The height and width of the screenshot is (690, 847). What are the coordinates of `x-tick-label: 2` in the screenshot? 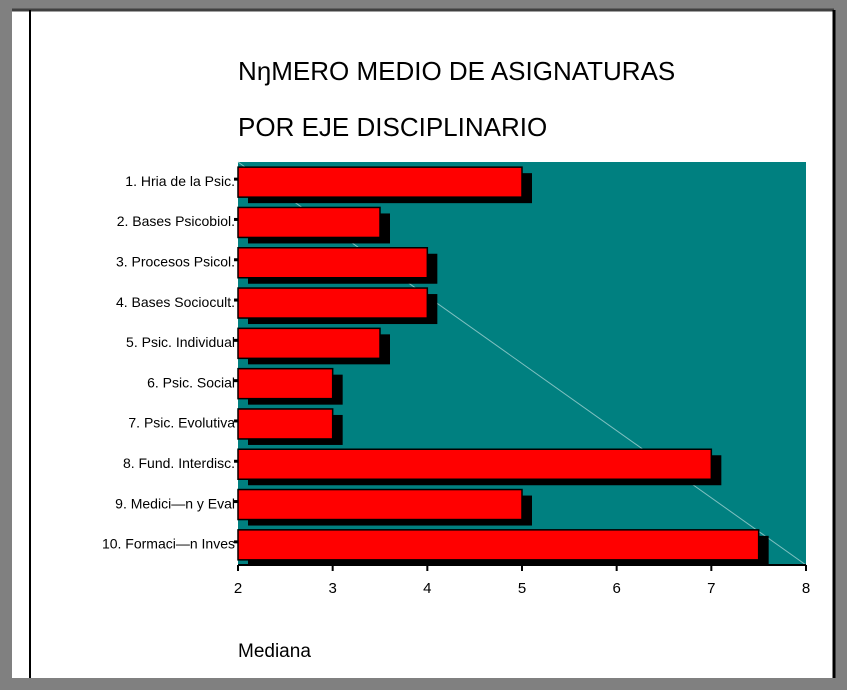 It's located at (238, 588).